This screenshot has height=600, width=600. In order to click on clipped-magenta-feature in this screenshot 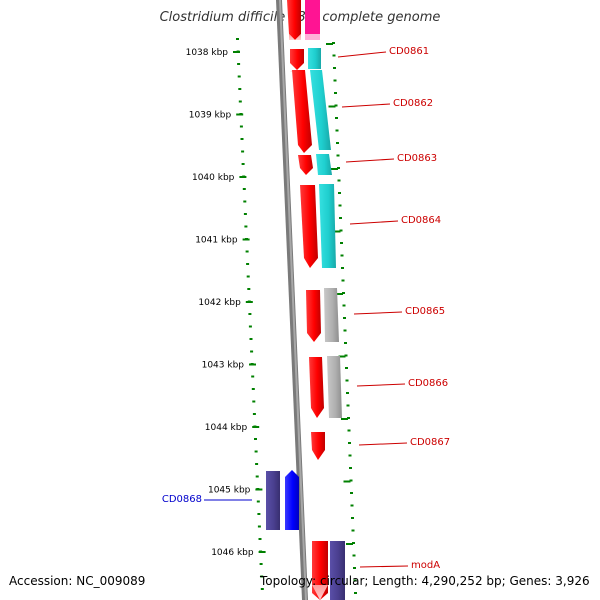, I will do `click(312, 20)`.